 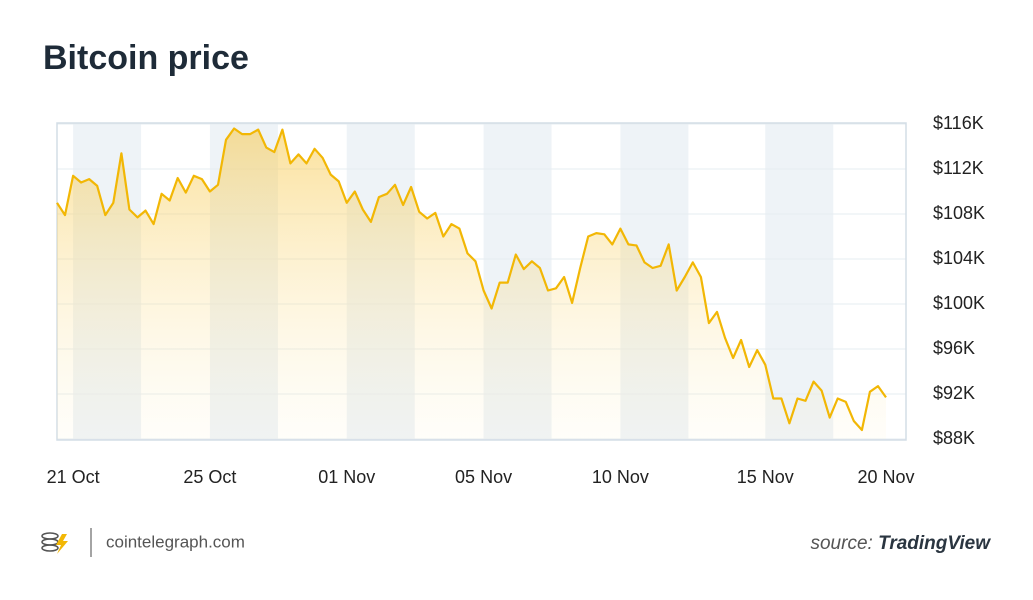 I want to click on x-tick-label: 20 Nov, so click(x=885, y=477).